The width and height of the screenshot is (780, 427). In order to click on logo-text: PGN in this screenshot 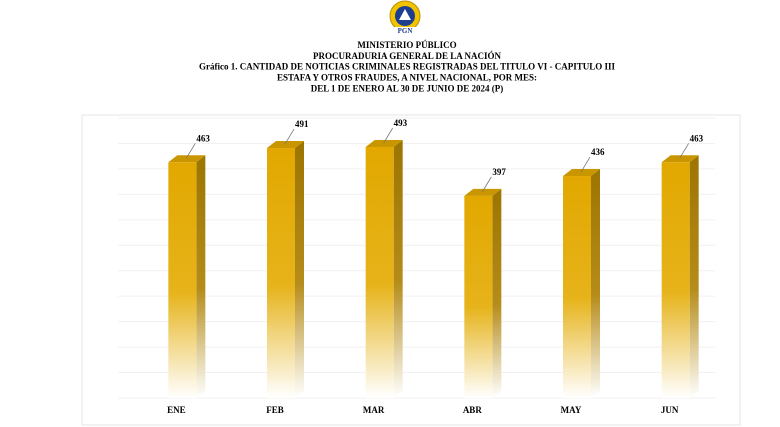, I will do `click(405, 31)`.